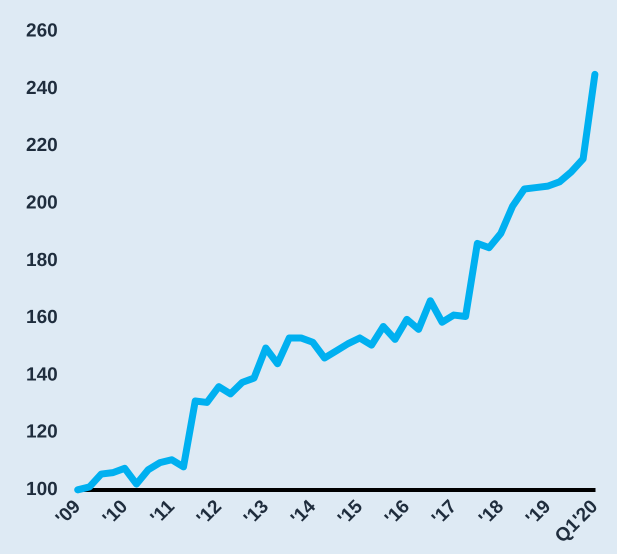 The width and height of the screenshot is (617, 554). Describe the element at coordinates (303, 513) in the screenshot. I see `x-tick-label: '14` at that location.